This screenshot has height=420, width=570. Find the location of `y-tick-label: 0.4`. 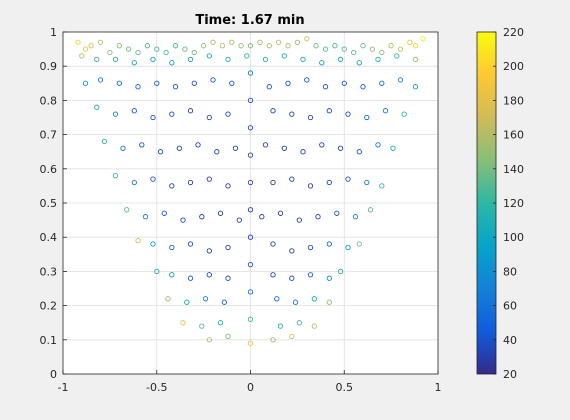

y-tick-label: 0.4 is located at coordinates (49, 237).